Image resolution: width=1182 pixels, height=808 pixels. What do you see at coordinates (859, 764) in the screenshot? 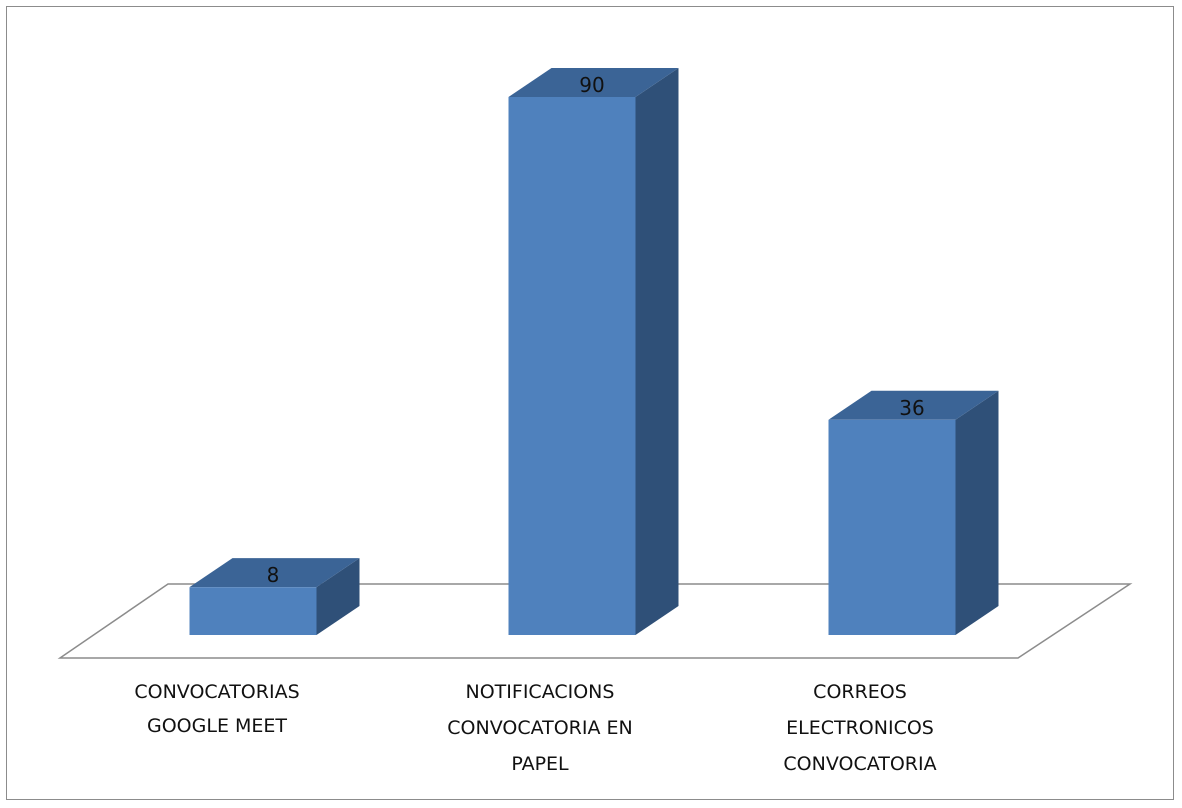
I see `category-label-3-line-3: CONVOCATORIA` at bounding box center [859, 764].